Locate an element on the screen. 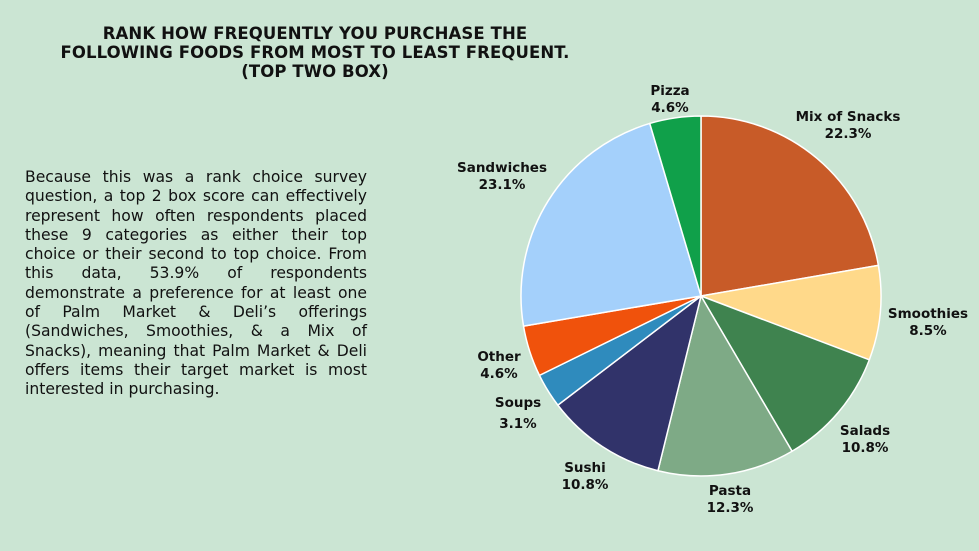 The height and width of the screenshot is (551, 979). pie-slice-salads is located at coordinates (785, 374).